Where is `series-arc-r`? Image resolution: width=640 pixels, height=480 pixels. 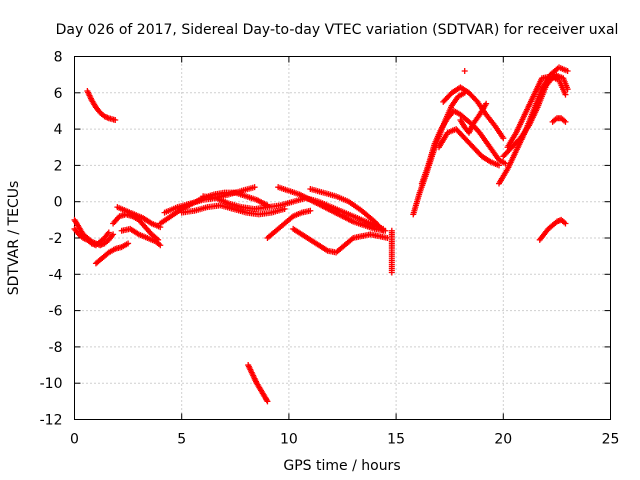 series-arc-r is located at coordinates (439, 153).